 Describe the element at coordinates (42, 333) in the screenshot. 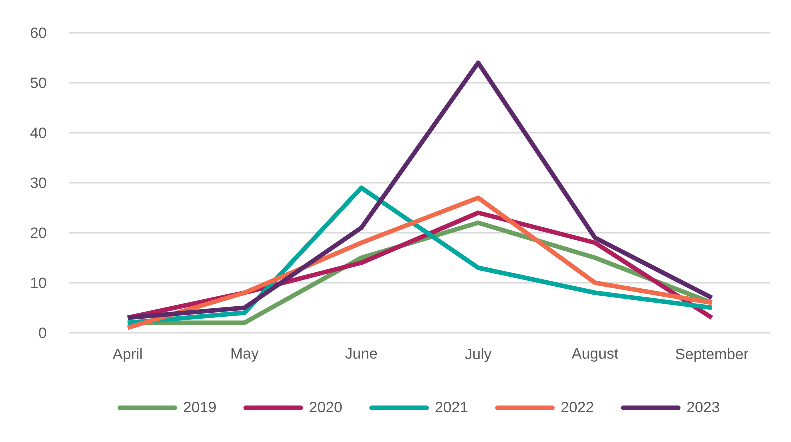

I see `y-tick-label: 0` at that location.